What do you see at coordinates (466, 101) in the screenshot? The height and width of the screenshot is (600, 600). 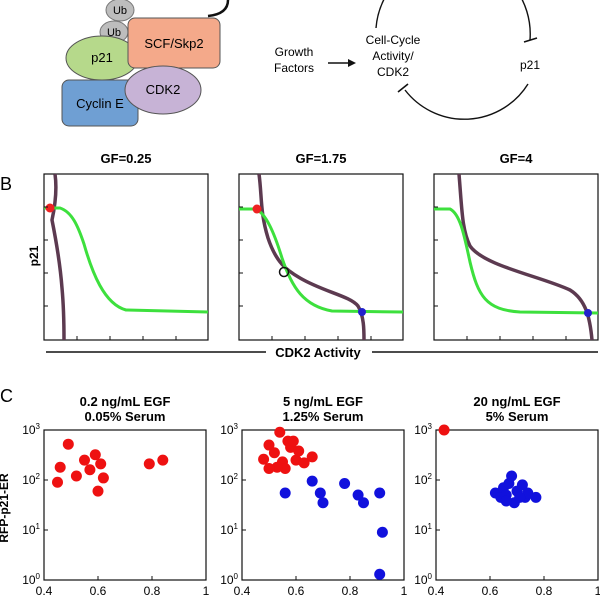 I see `circuit-lower-arc` at bounding box center [466, 101].